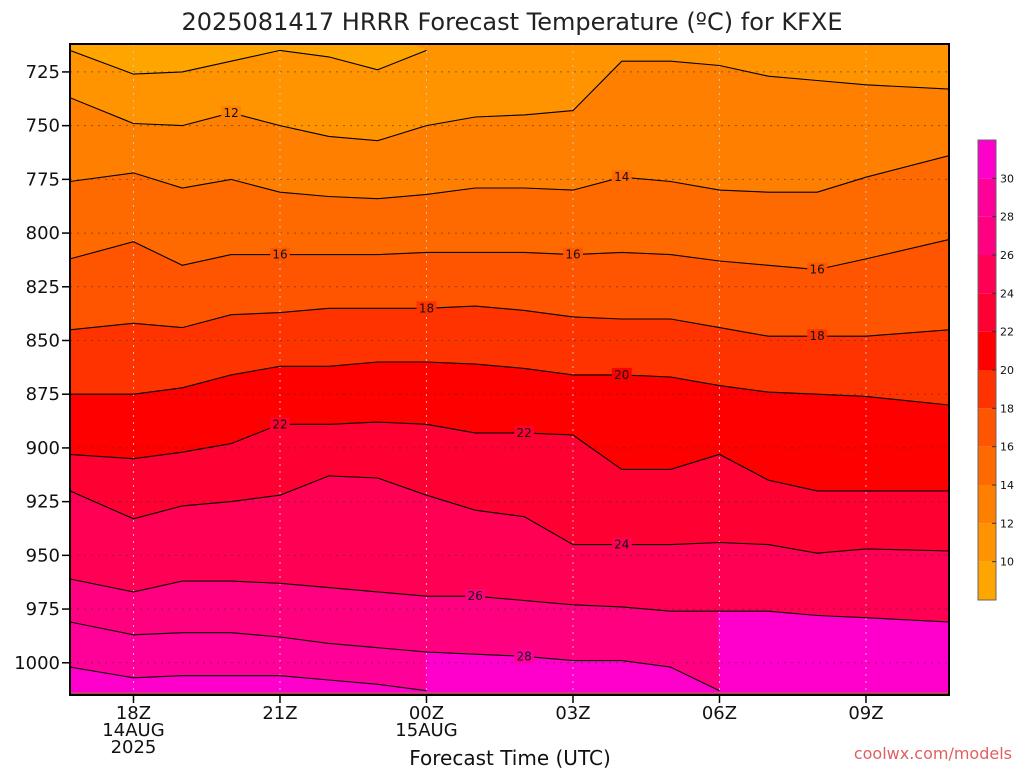 The width and height of the screenshot is (1024, 768). I want to click on y-tick-label: 725, so click(43, 72).